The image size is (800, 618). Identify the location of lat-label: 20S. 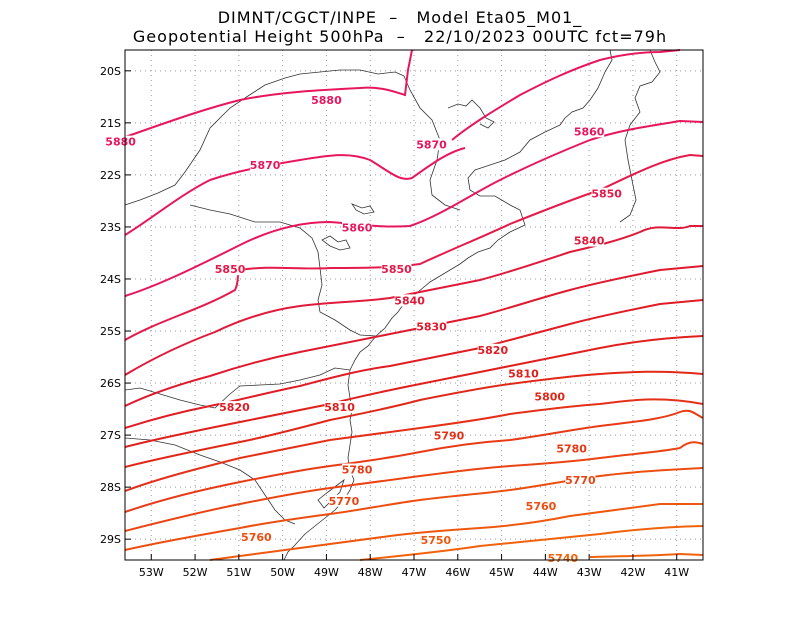
(110, 71).